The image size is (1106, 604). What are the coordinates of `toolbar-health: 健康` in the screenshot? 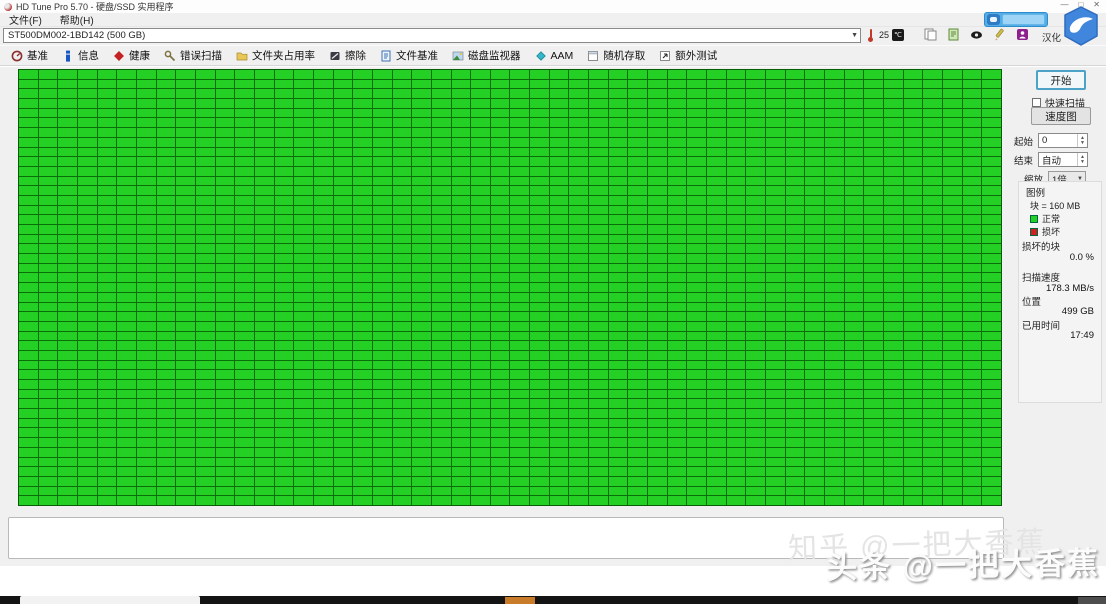 It's located at (131, 55).